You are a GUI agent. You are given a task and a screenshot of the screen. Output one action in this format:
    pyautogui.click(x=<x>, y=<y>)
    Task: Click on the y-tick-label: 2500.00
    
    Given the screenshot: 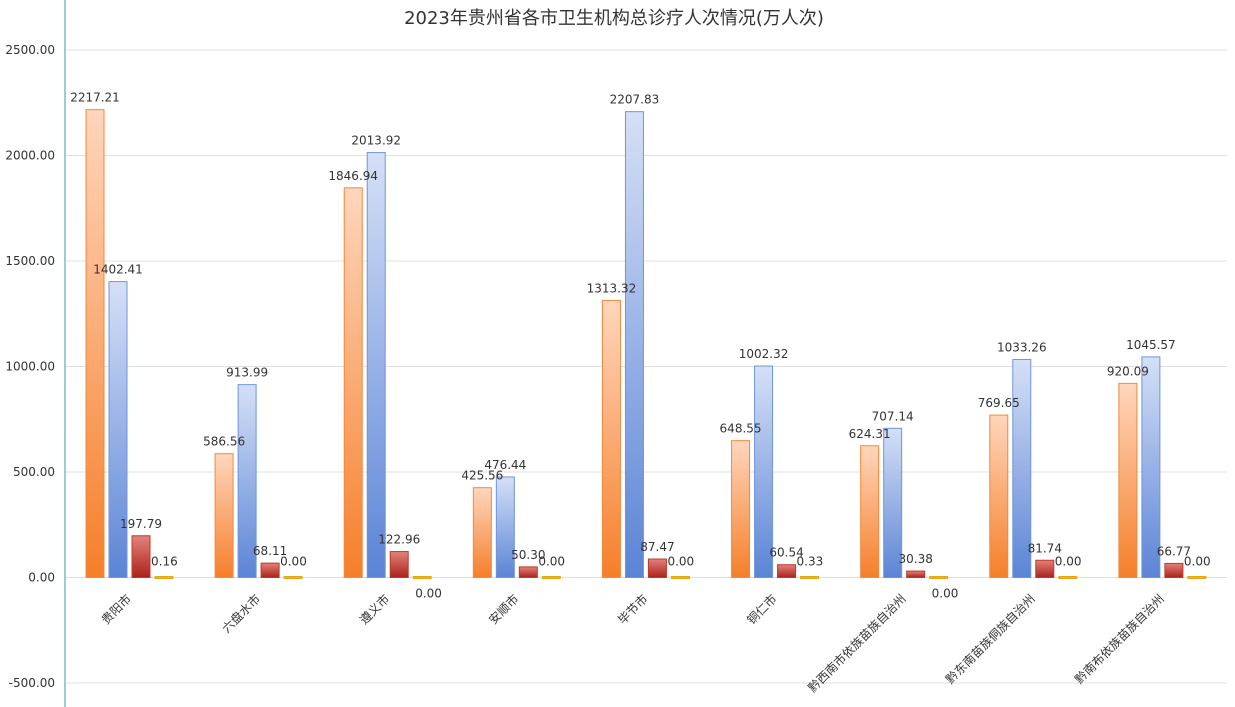 What is the action you would take?
    pyautogui.click(x=30, y=50)
    